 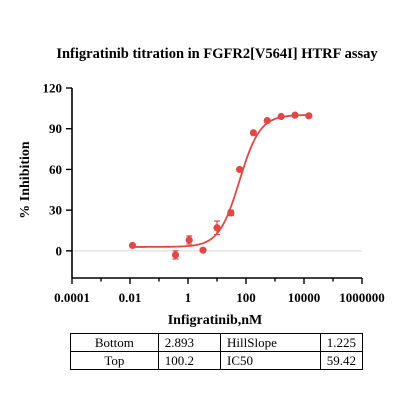 I want to click on y-tick-label: 90, so click(x=55, y=128).